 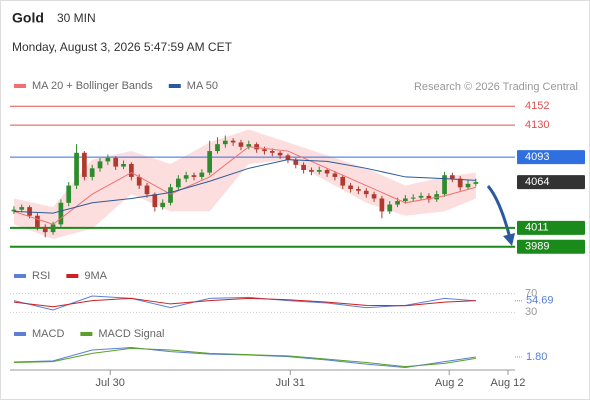 I want to click on forecast-arrow, so click(x=499, y=212).